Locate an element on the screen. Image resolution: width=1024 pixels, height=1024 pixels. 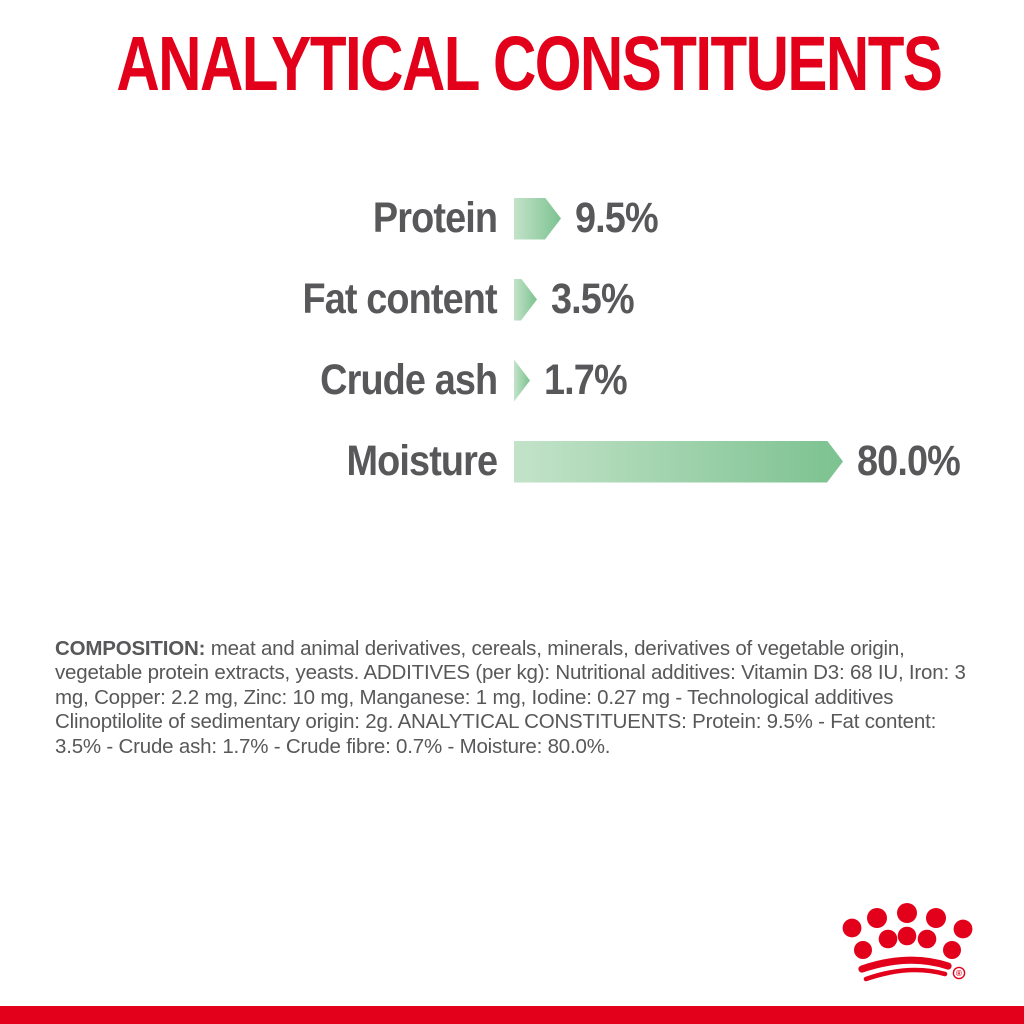
nutrient-label: Fat content is located at coordinates (400, 299).